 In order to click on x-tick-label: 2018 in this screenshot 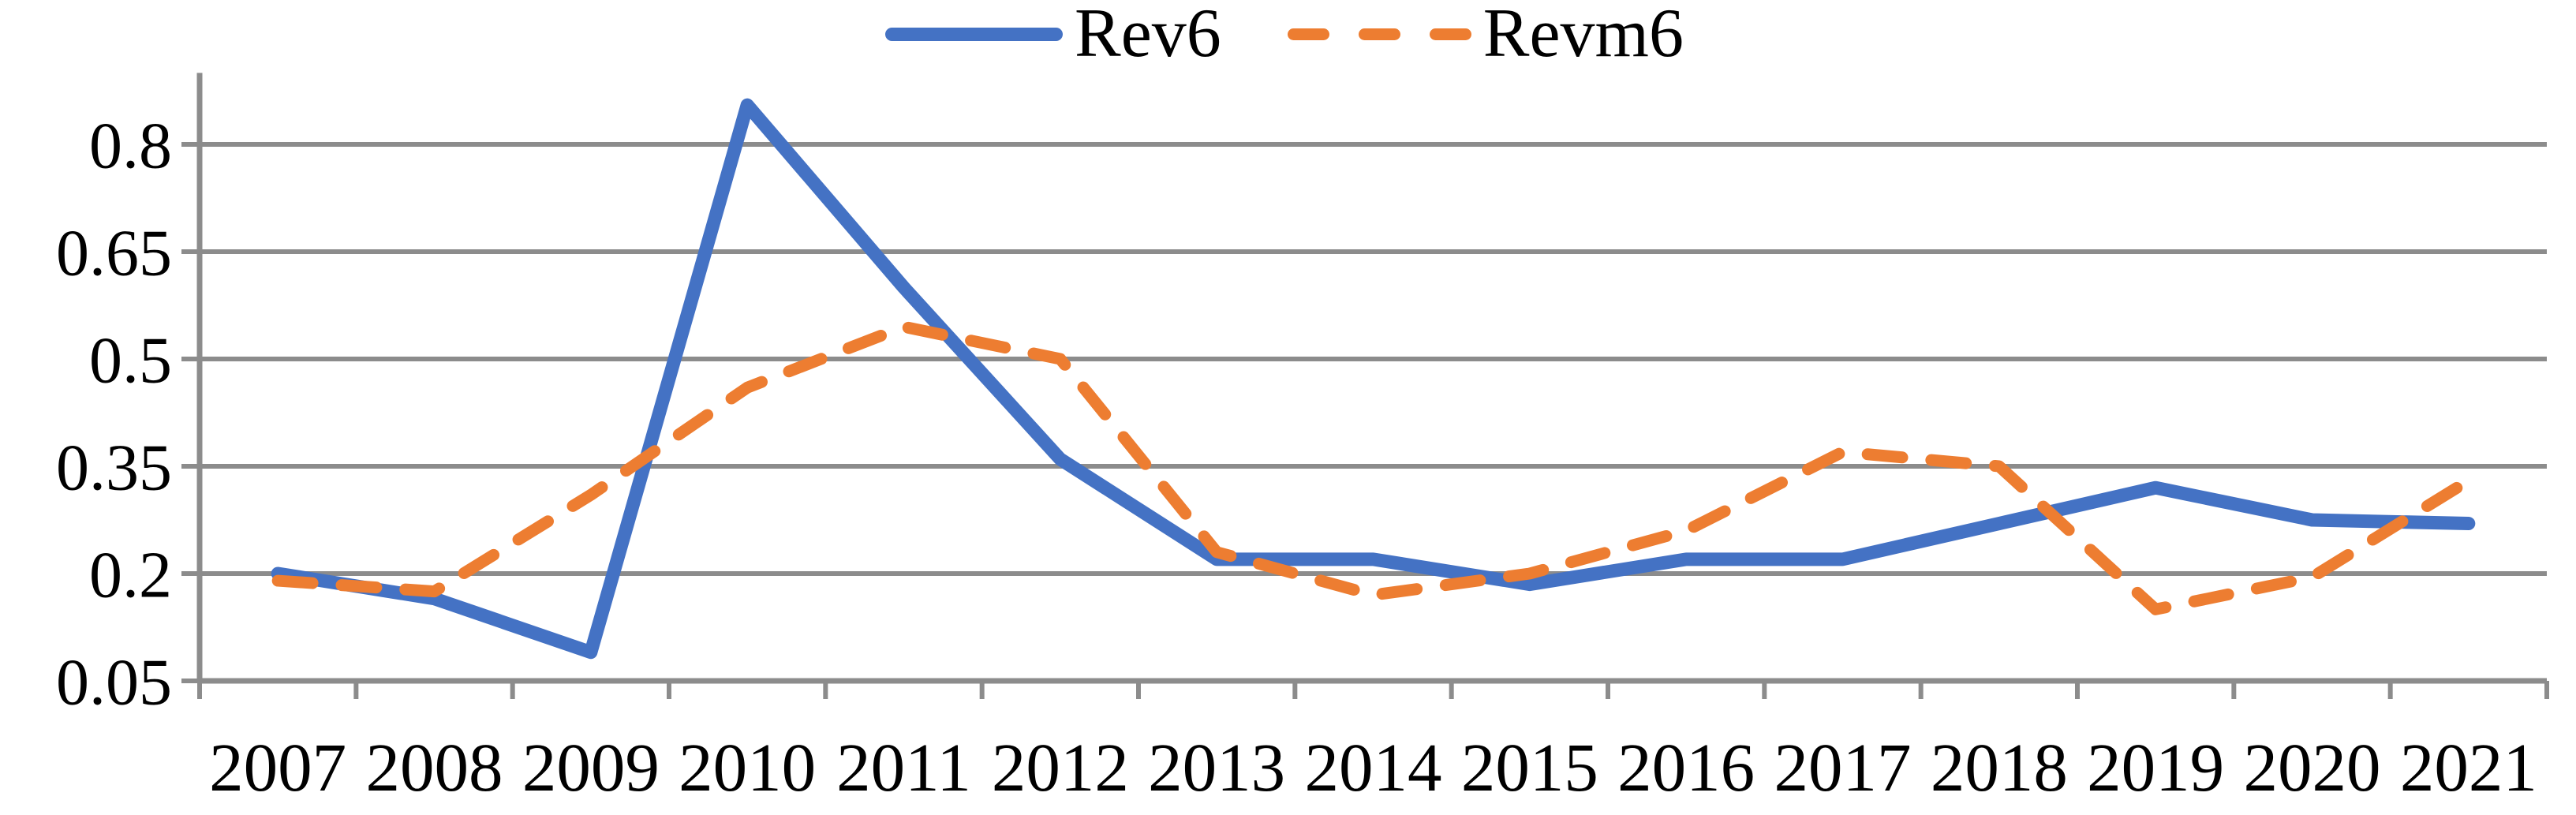, I will do `click(1999, 767)`.